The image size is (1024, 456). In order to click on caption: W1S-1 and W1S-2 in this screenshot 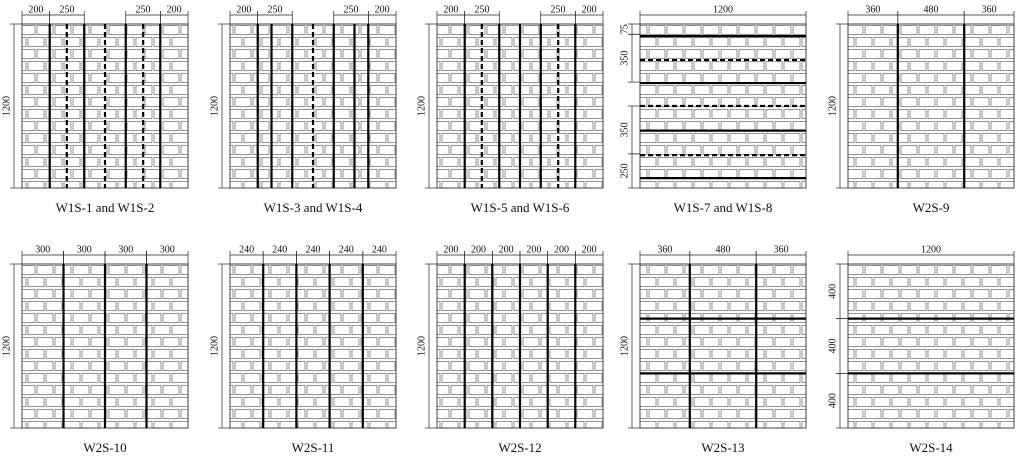, I will do `click(105, 207)`.